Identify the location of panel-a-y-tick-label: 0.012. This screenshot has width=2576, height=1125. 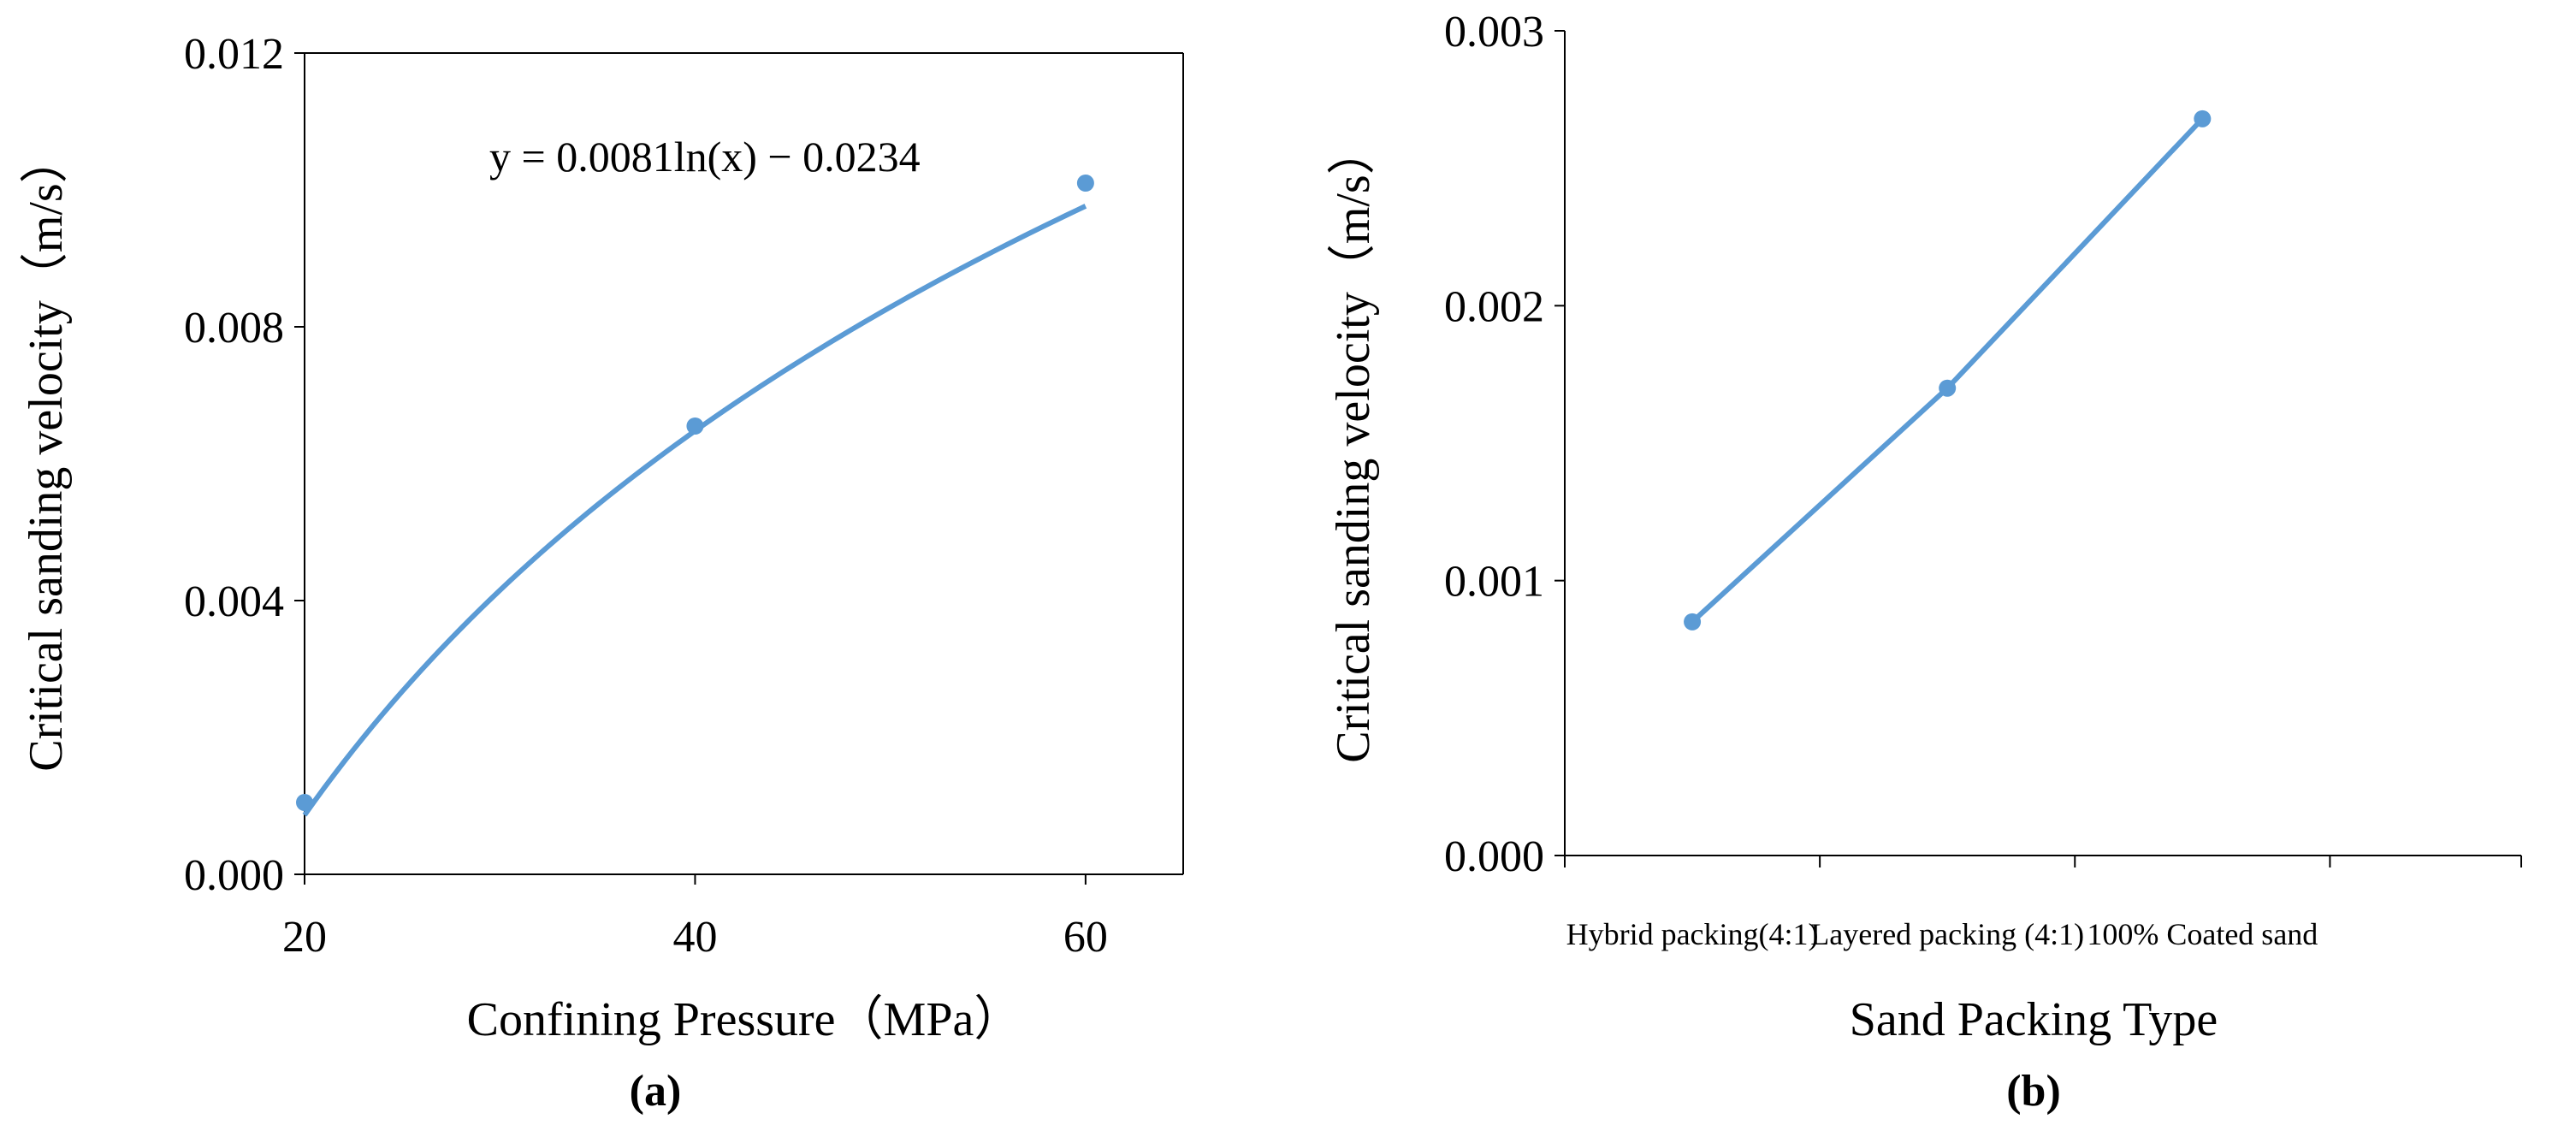
(234, 54).